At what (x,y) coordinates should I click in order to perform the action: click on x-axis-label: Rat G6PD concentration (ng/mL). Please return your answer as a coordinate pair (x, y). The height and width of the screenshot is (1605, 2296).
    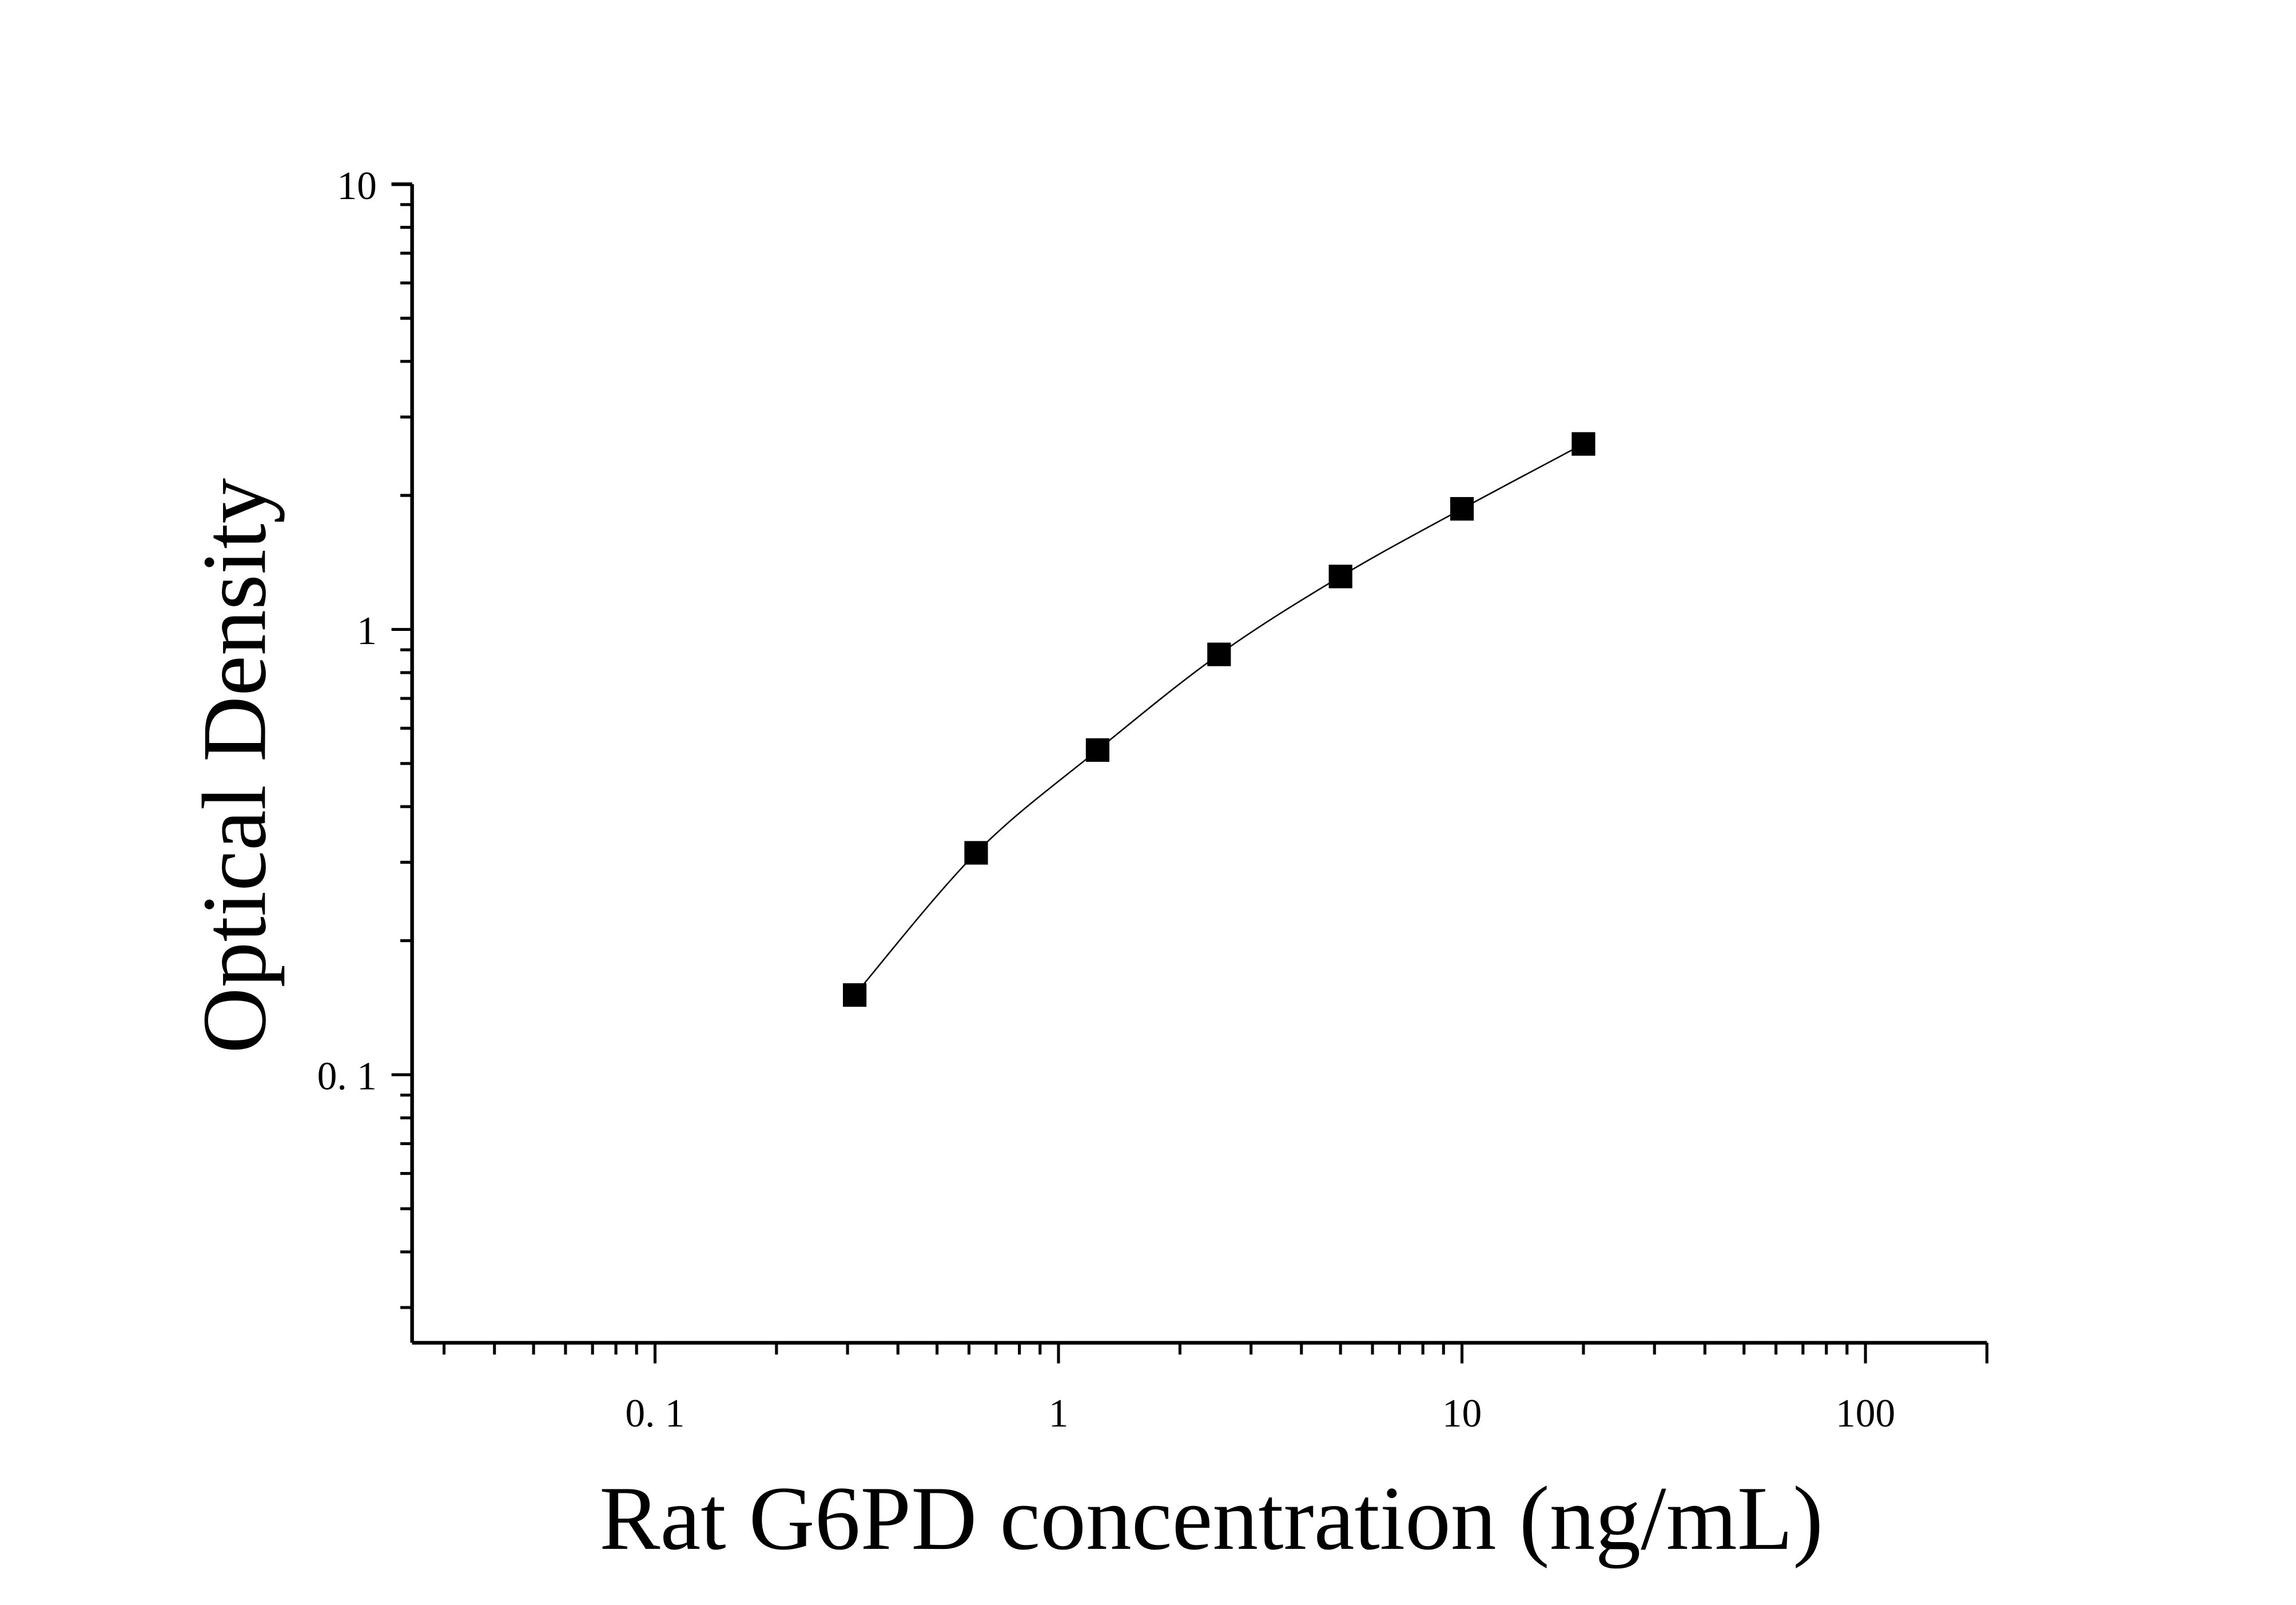
    Looking at the image, I should click on (1211, 1518).